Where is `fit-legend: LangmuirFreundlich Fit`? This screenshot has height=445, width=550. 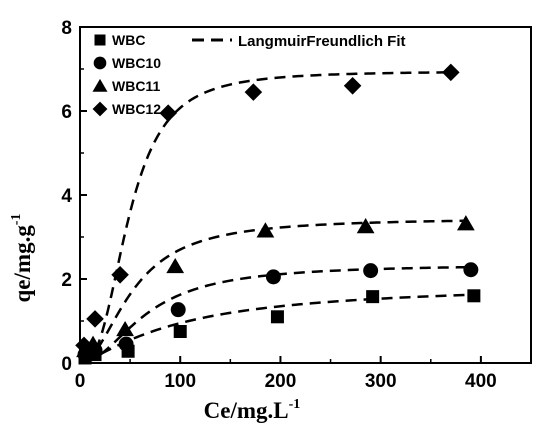
fit-legend: LangmuirFreundlich Fit is located at coordinates (299, 41).